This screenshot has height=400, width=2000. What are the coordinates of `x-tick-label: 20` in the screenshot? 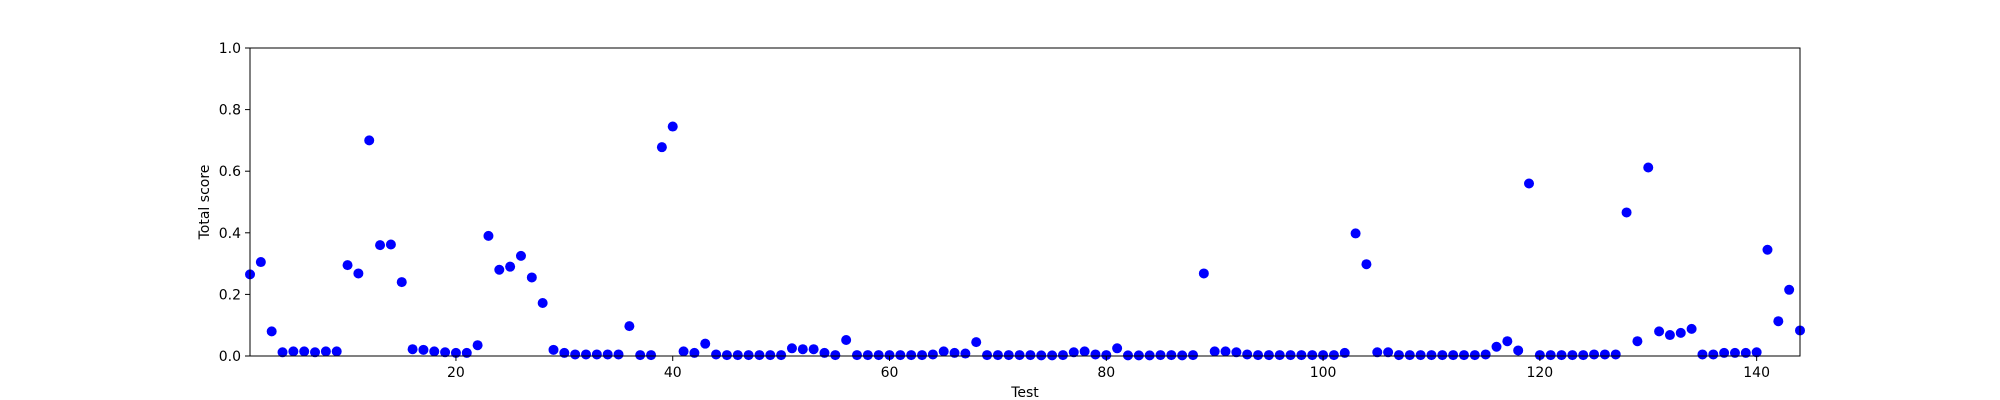 It's located at (456, 373).